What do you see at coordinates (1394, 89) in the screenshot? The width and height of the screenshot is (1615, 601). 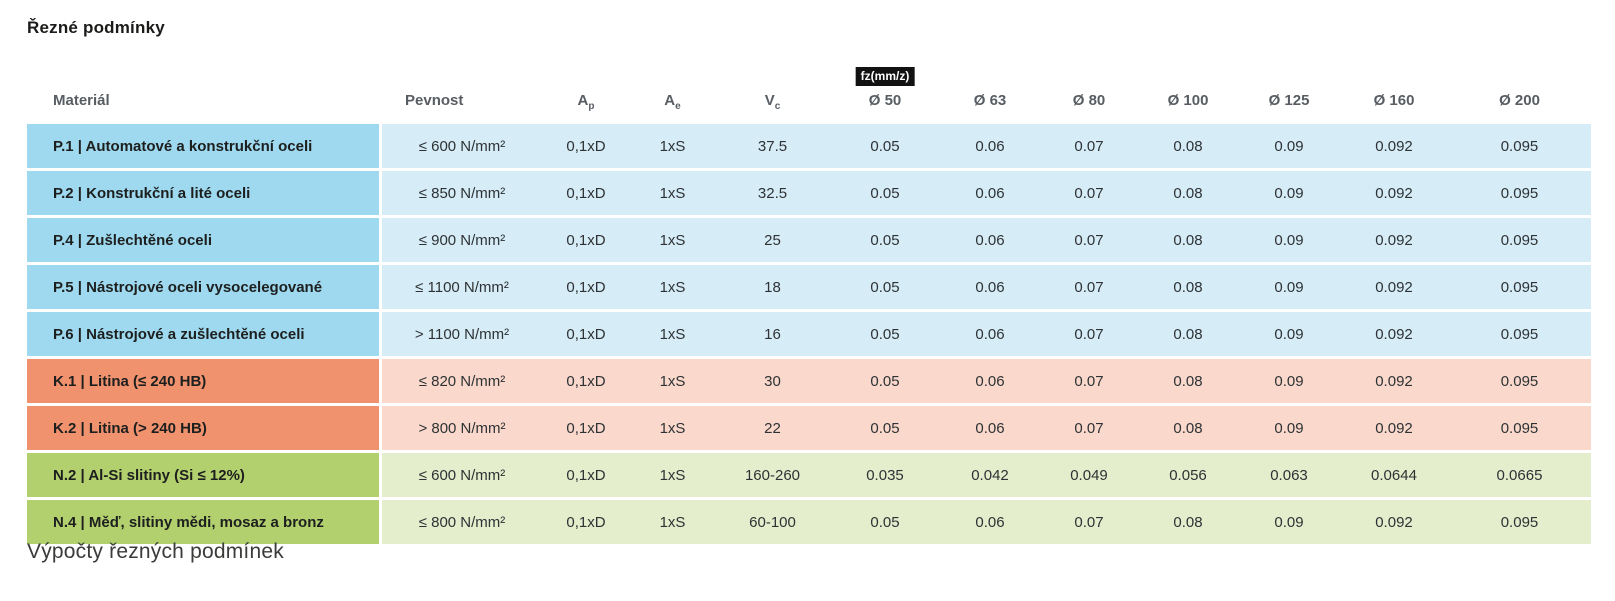 I see `column-header-d160: Ø 160` at bounding box center [1394, 89].